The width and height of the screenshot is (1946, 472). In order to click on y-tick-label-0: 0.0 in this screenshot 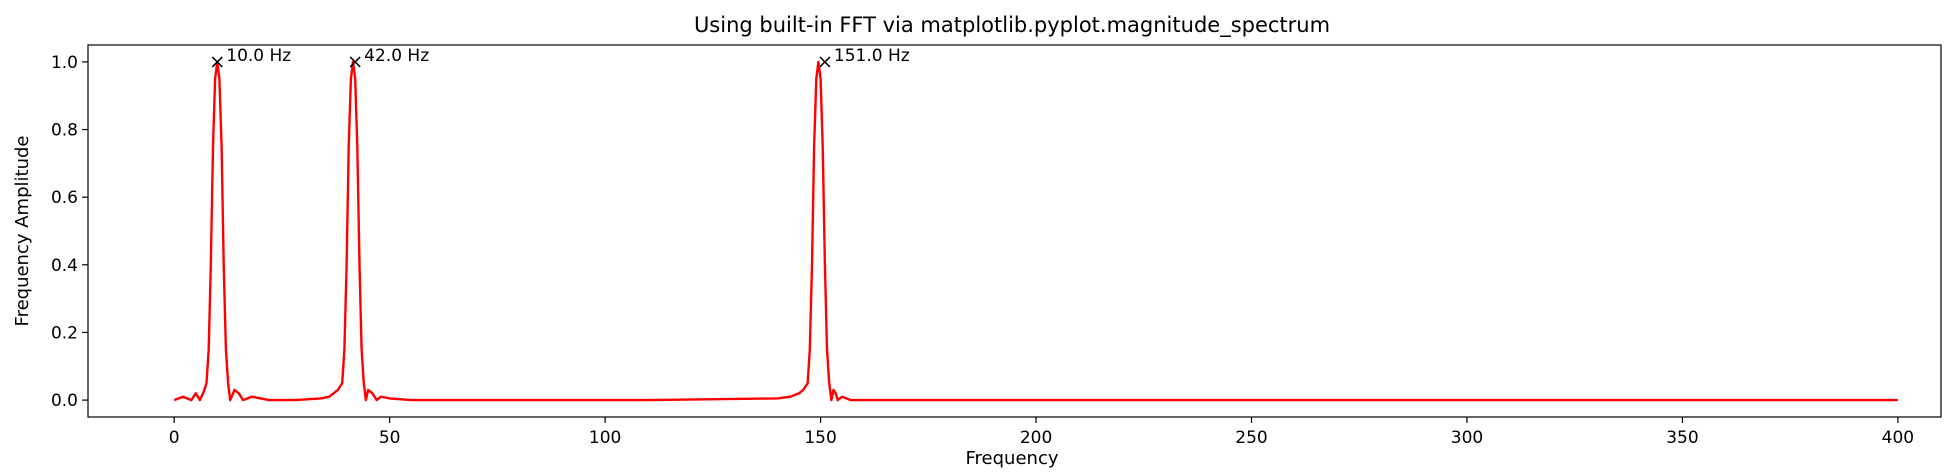, I will do `click(64, 401)`.